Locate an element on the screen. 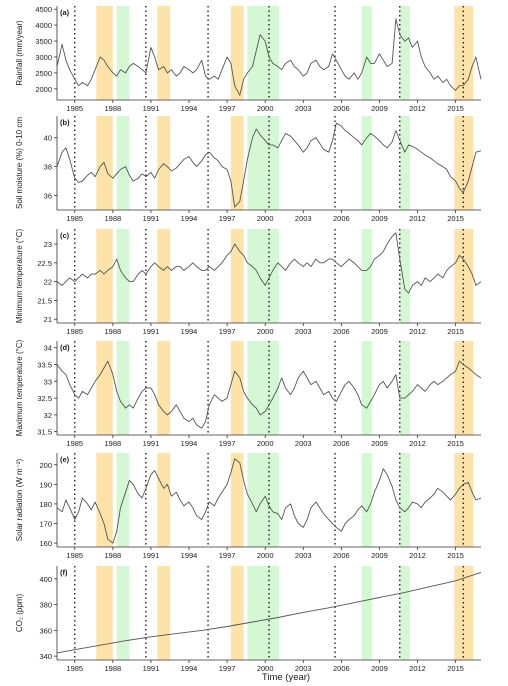  y-tick-label: 190 is located at coordinates (45, 484).